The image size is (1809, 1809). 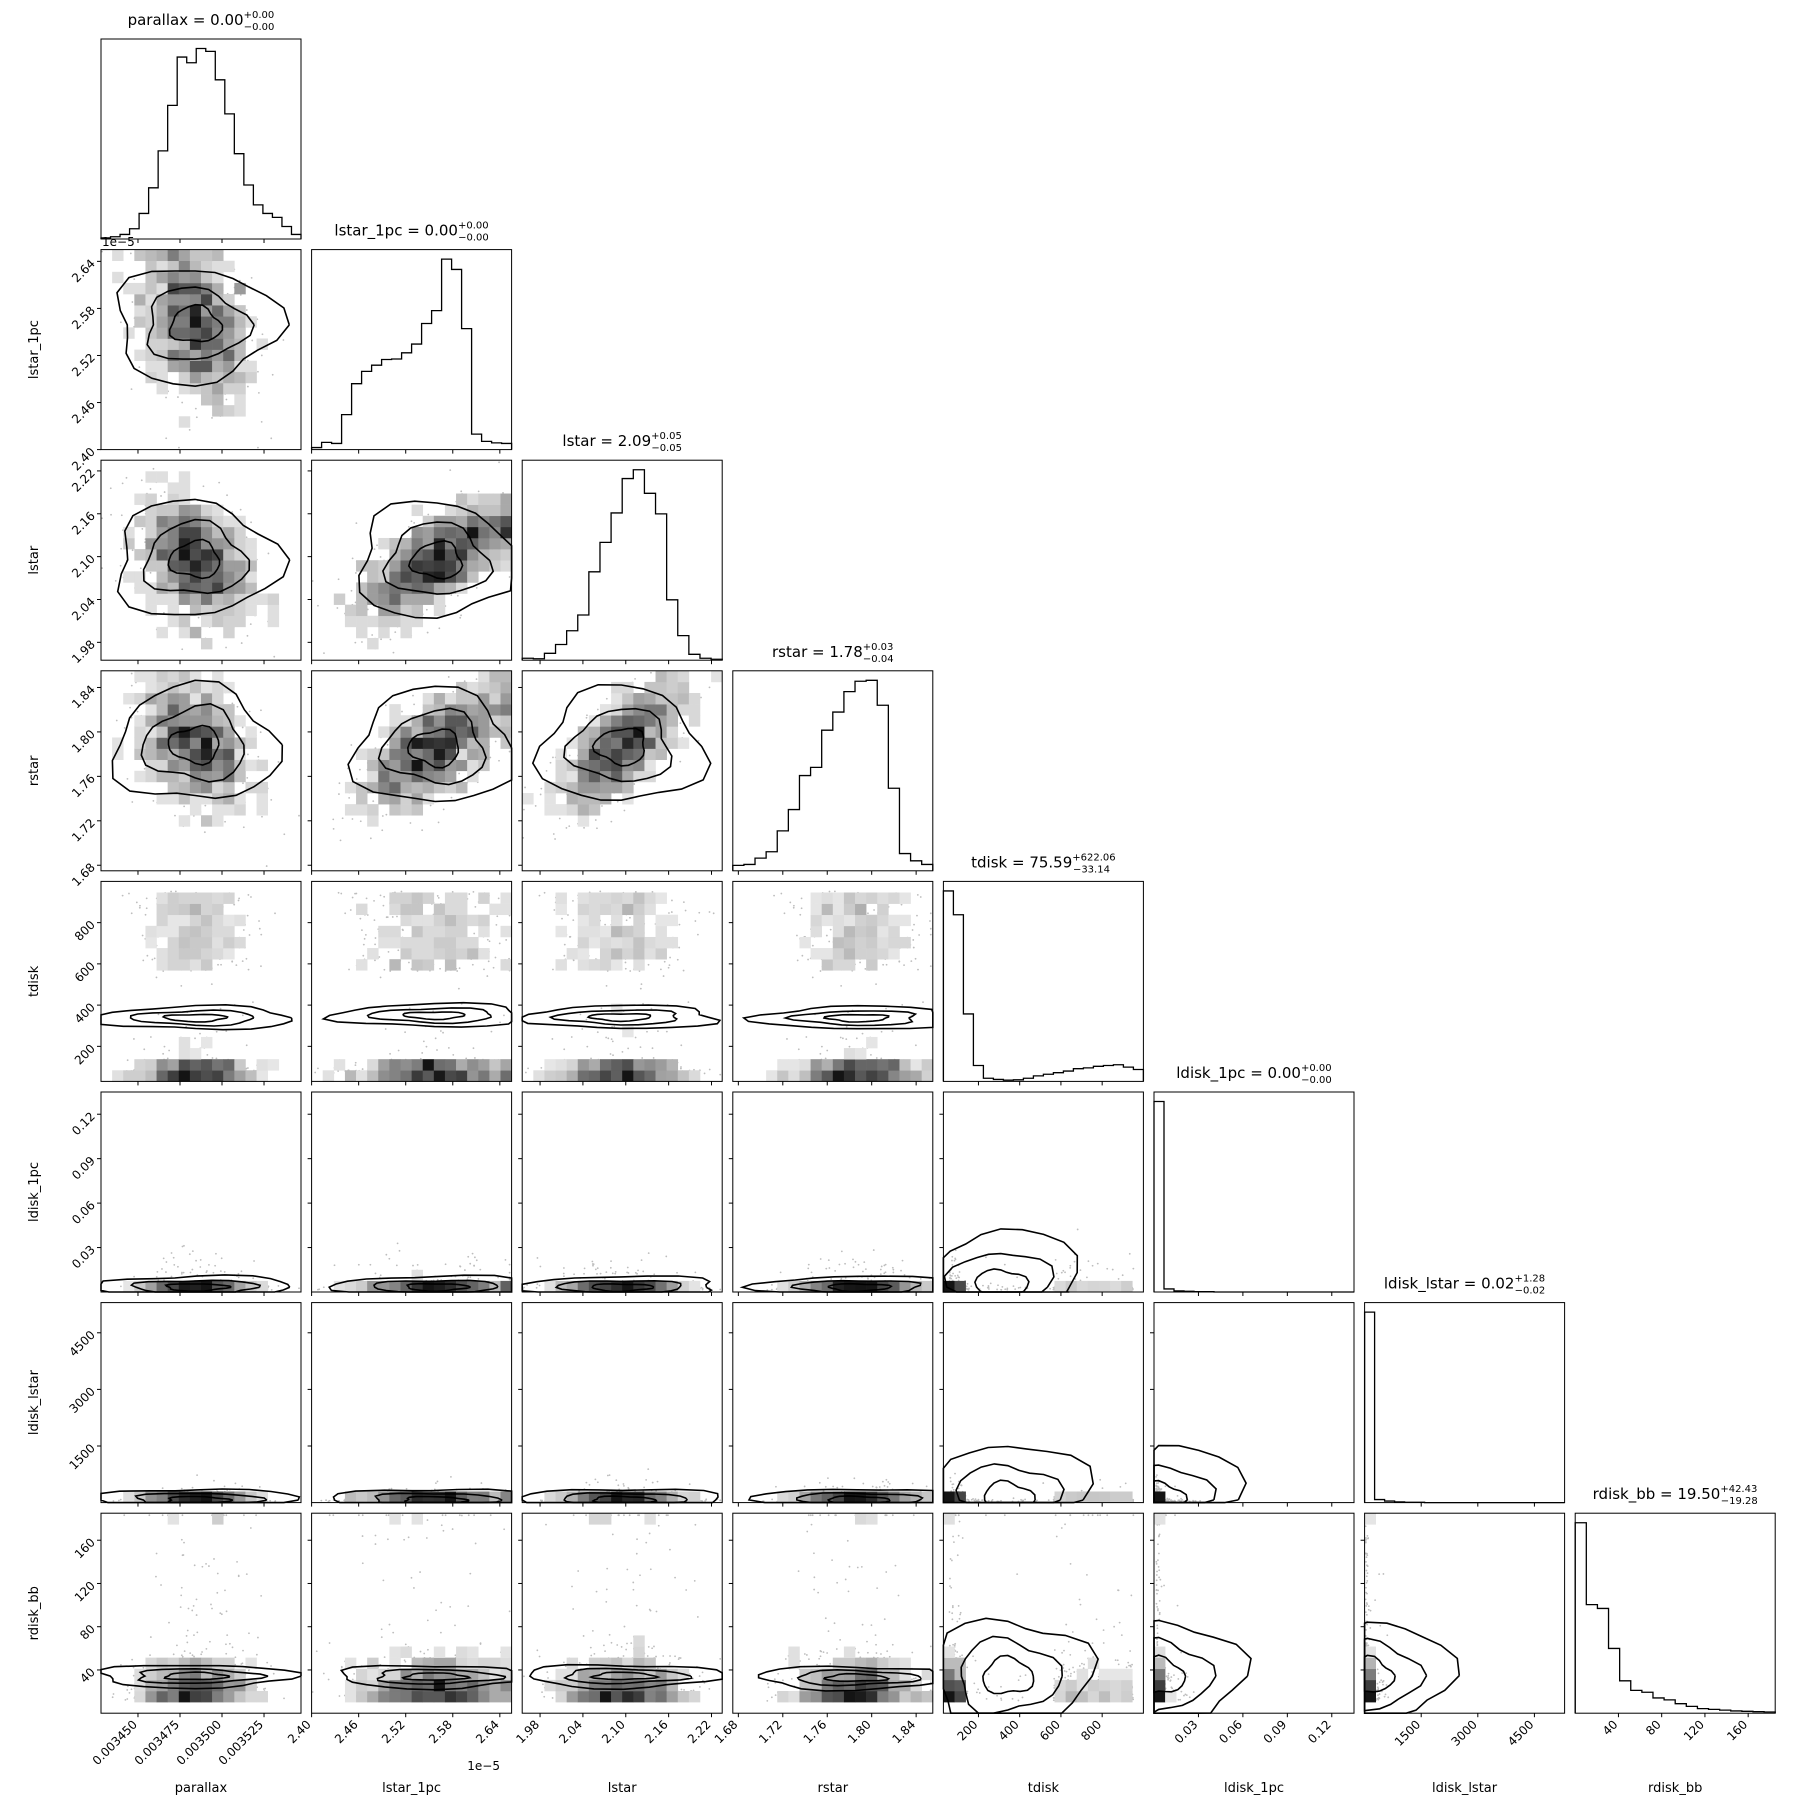 I want to click on y-tick-label: 2.10, so click(x=83, y=566).